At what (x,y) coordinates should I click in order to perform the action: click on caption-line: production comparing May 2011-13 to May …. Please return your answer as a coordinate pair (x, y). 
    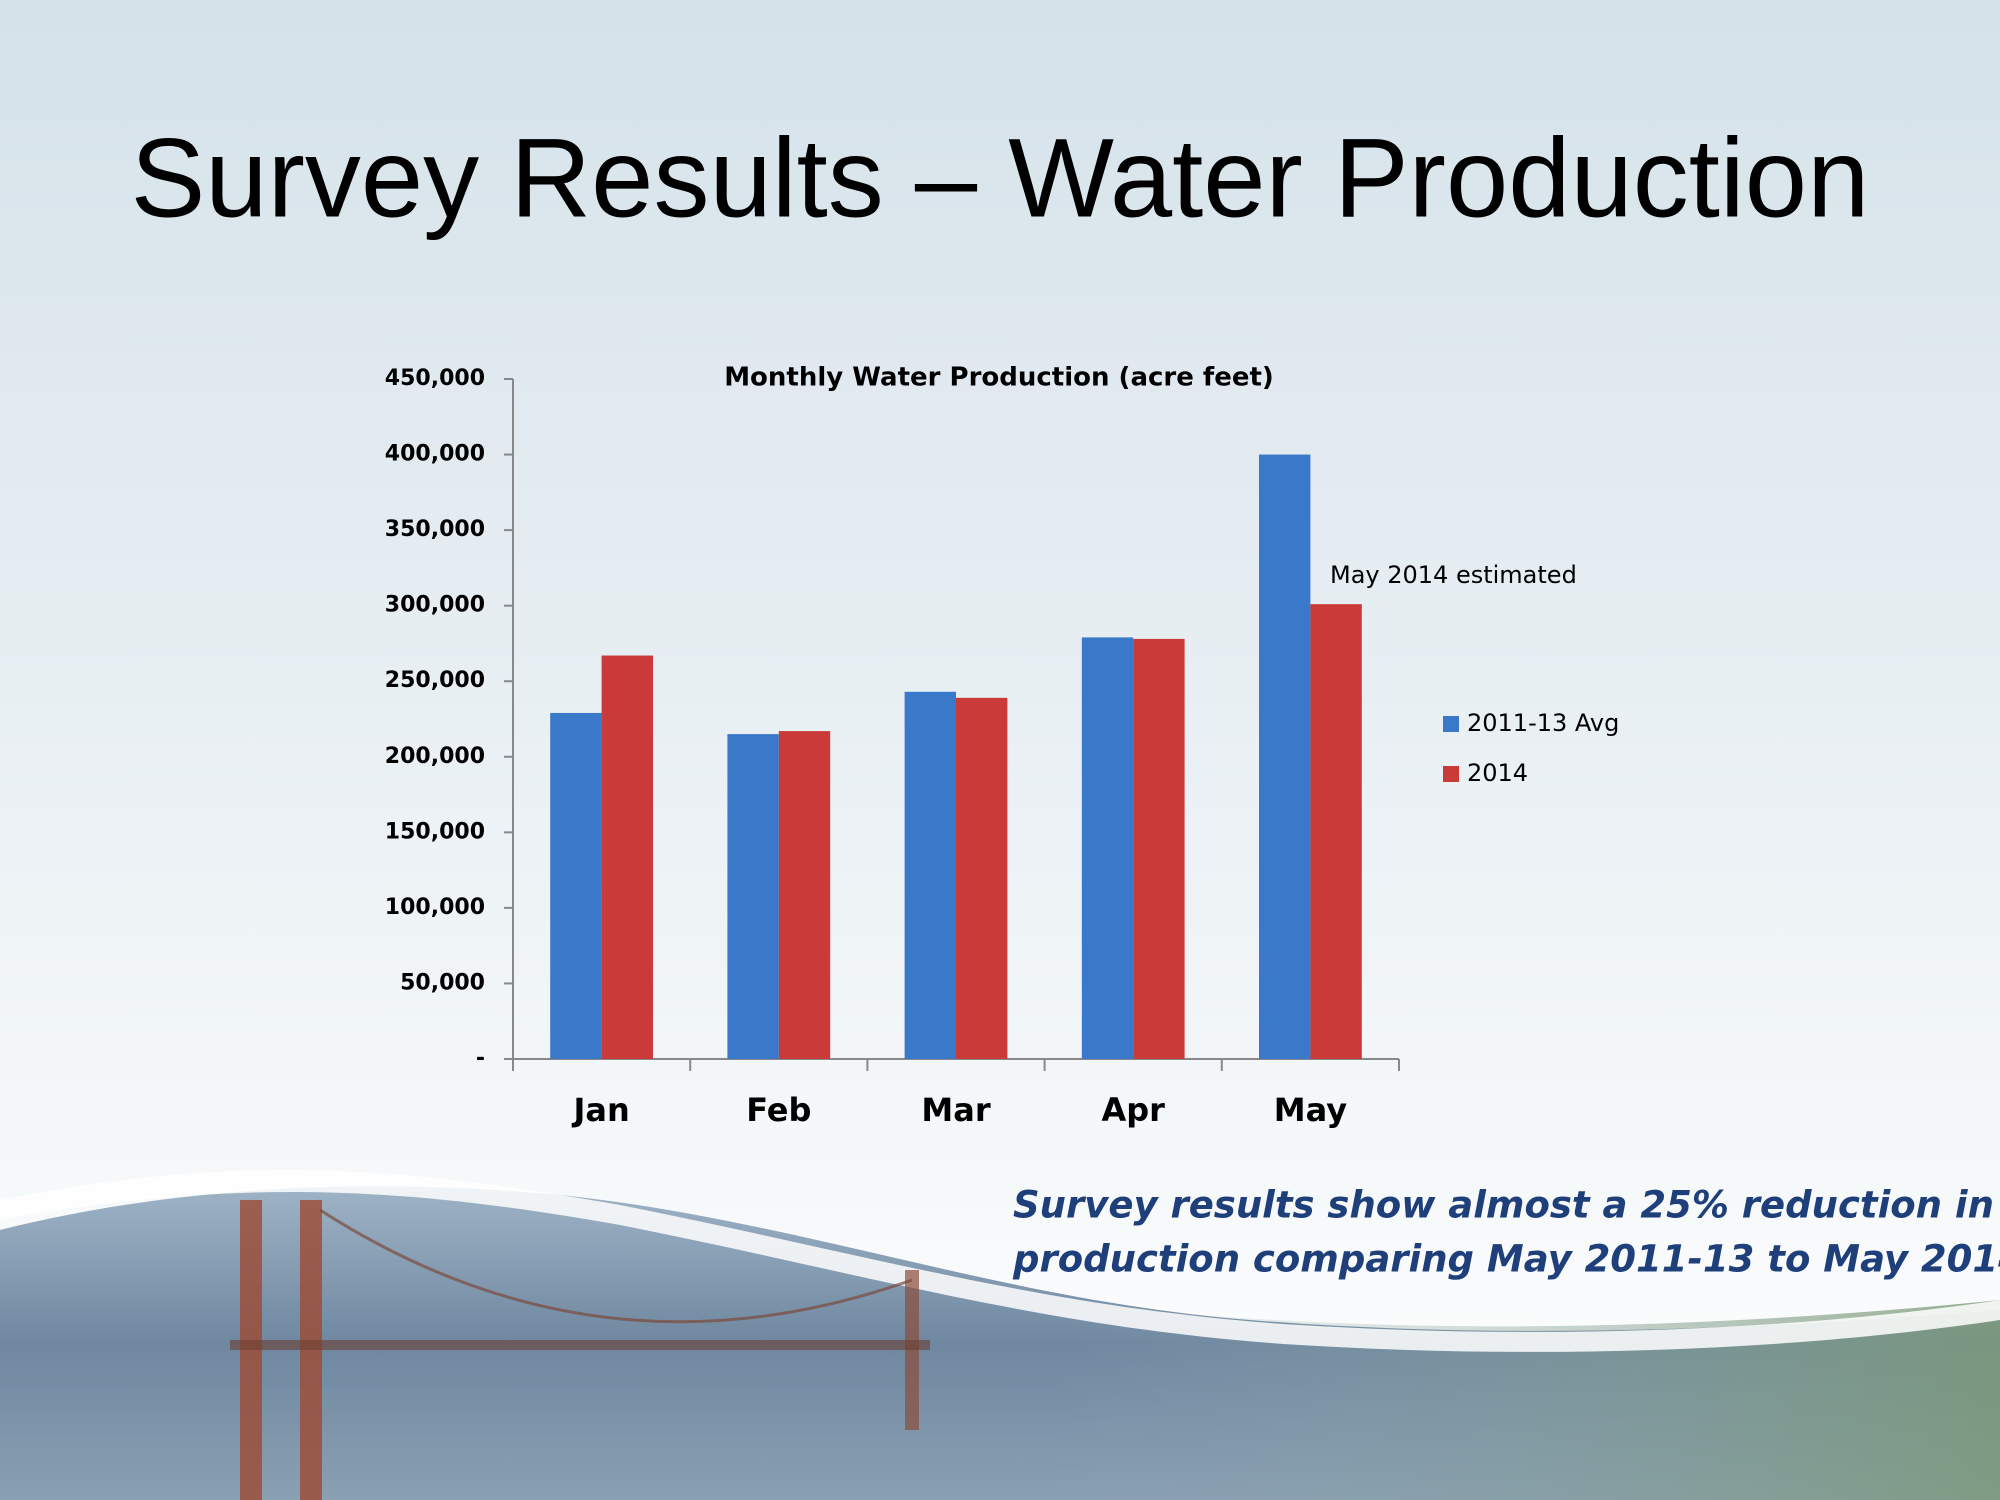
    Looking at the image, I should click on (1506, 1259).